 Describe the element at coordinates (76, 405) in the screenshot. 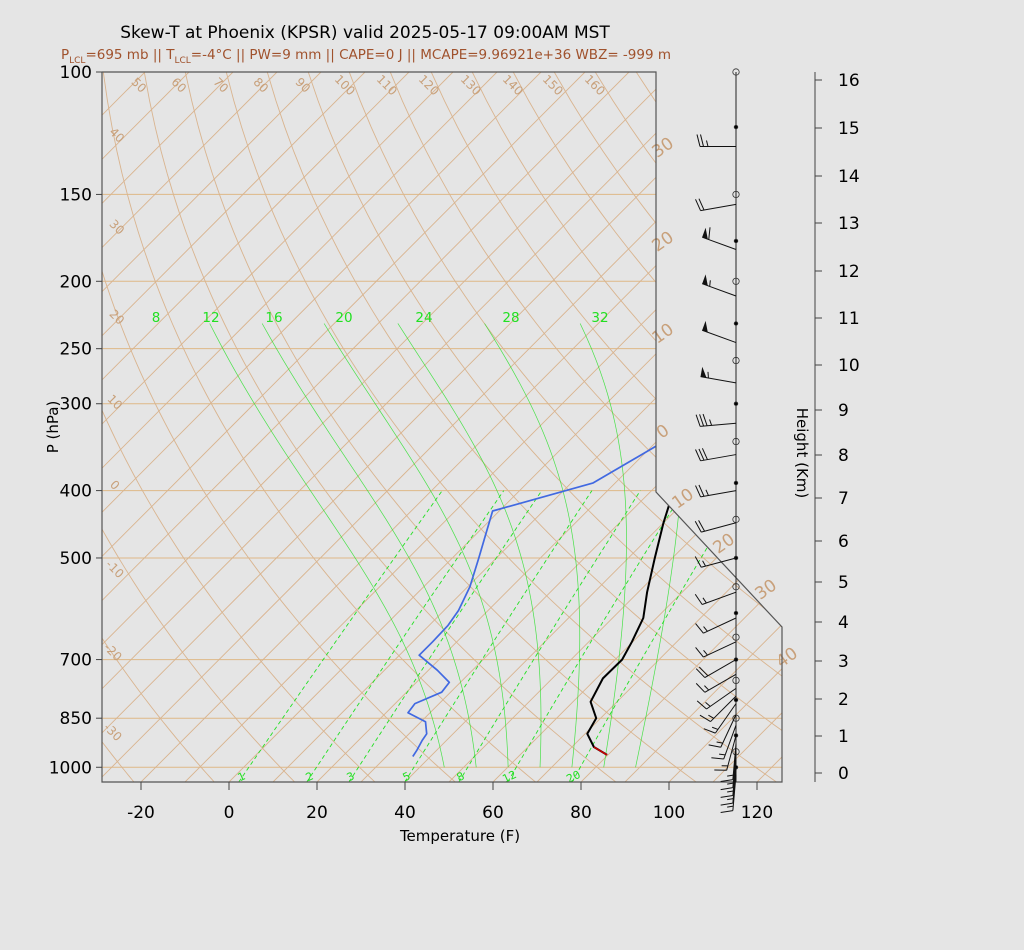

I see `y-tick-label: 300` at that location.